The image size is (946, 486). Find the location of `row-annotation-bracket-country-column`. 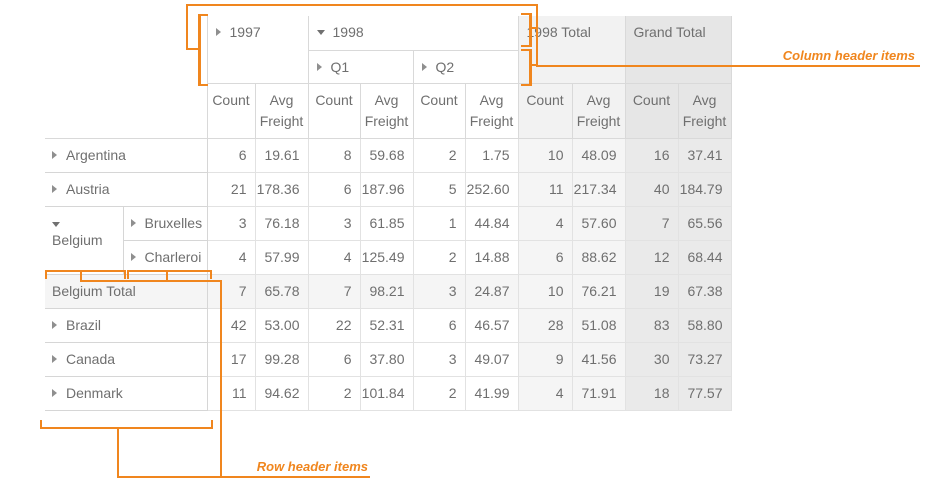

row-annotation-bracket-country-column is located at coordinates (85, 274).